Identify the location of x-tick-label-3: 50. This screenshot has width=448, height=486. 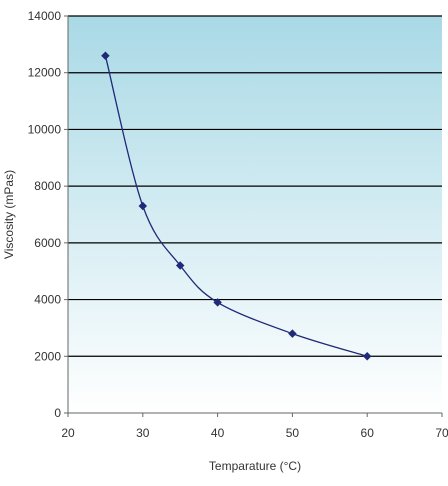
(293, 433).